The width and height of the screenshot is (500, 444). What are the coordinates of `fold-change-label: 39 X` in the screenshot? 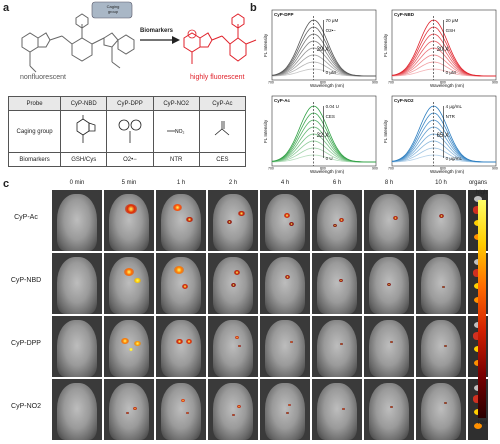 It's located at (323, 50).